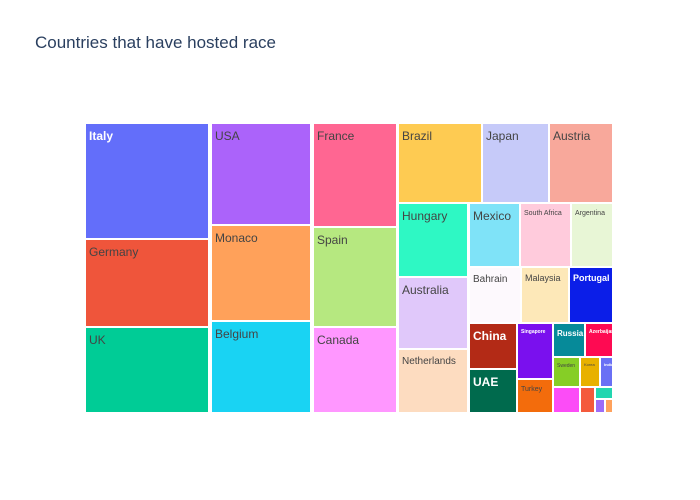  I want to click on treemap-tile-label: Bahrain, so click(490, 279).